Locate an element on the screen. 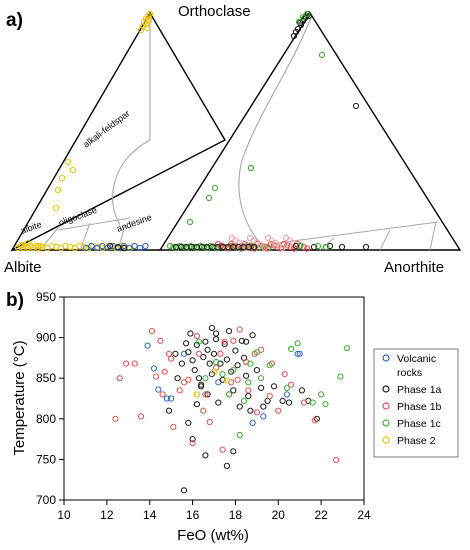 The image size is (470, 550). field-alkali-feldspar: alkali-feldspar is located at coordinates (106, 128).